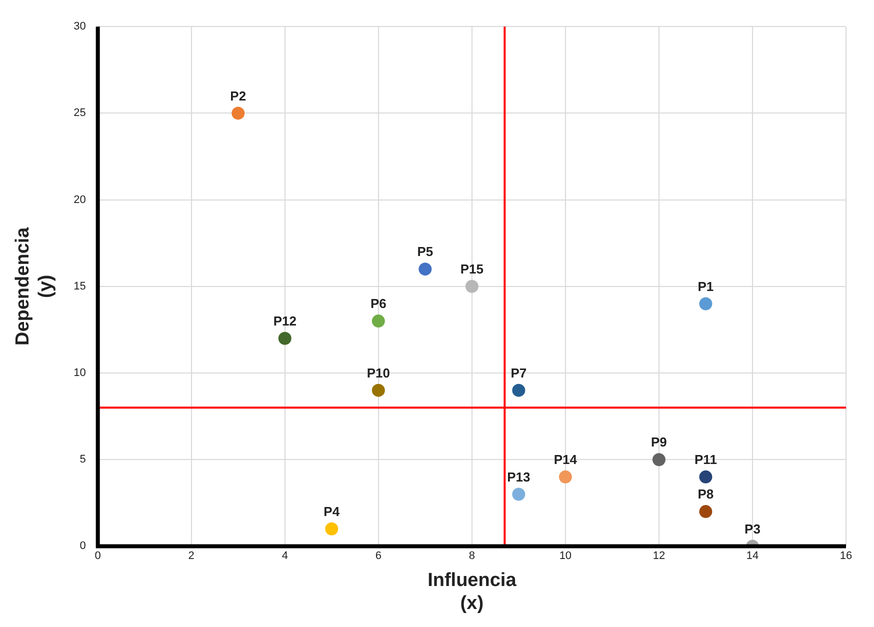 This screenshot has height=627, width=874. Describe the element at coordinates (706, 286) in the screenshot. I see `series-label: P1` at that location.